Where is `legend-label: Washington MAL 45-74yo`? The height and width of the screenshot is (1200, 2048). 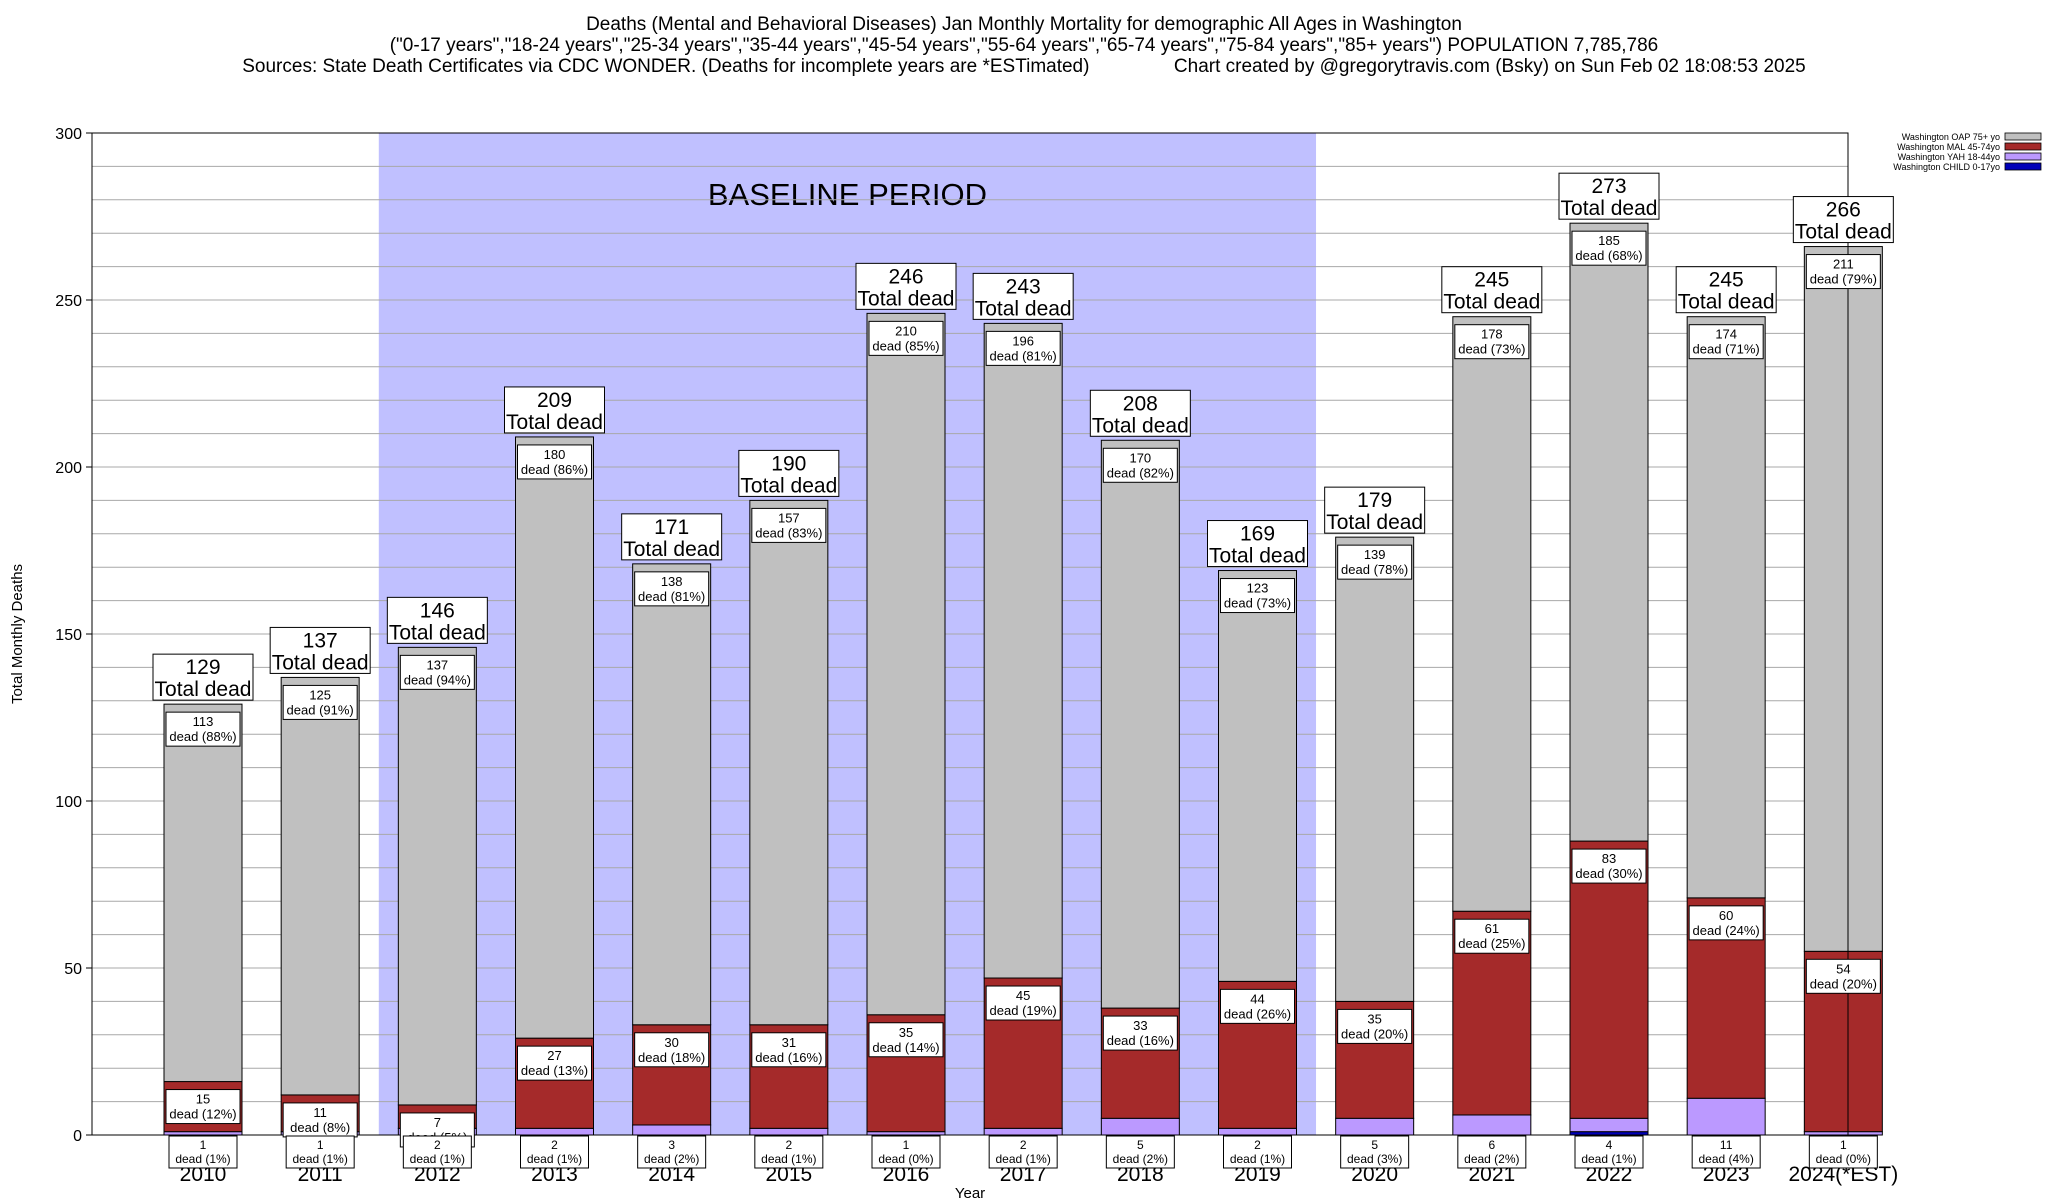
legend-label: Washington MAL 45-74yo is located at coordinates (1948, 147).